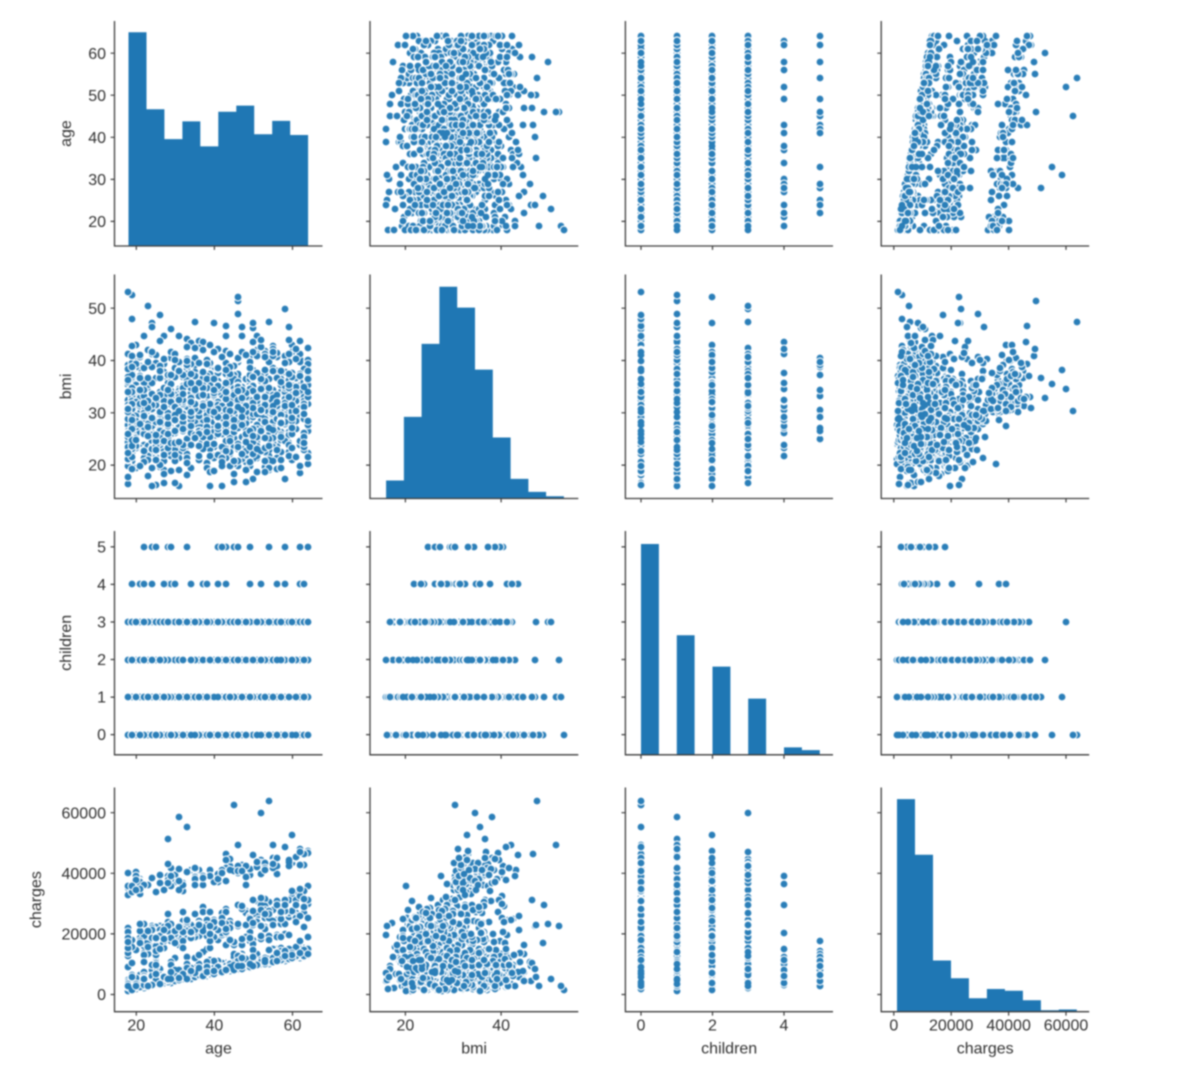 The width and height of the screenshot is (1200, 1076). Describe the element at coordinates (101, 623) in the screenshot. I see `svg-text: 3` at that location.